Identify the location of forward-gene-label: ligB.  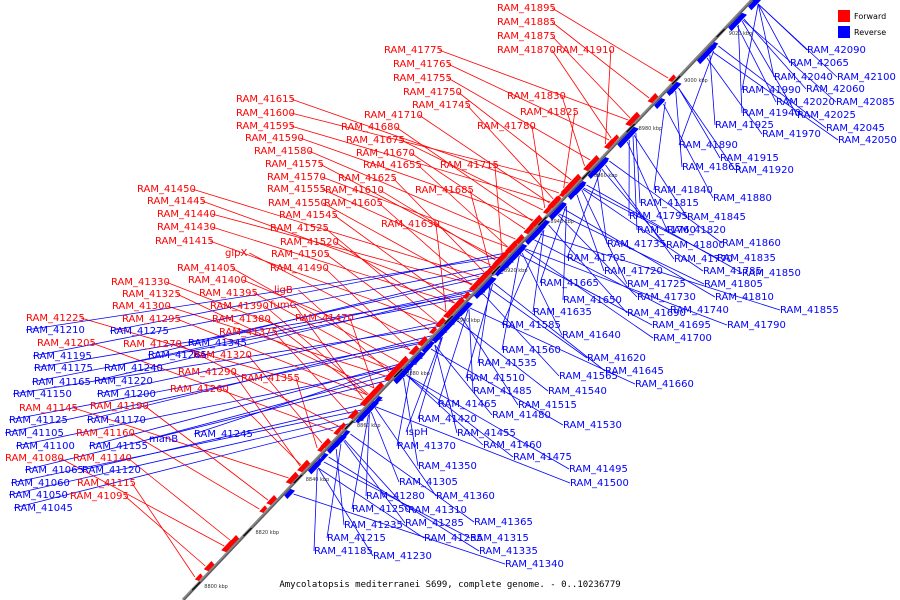
(283, 290).